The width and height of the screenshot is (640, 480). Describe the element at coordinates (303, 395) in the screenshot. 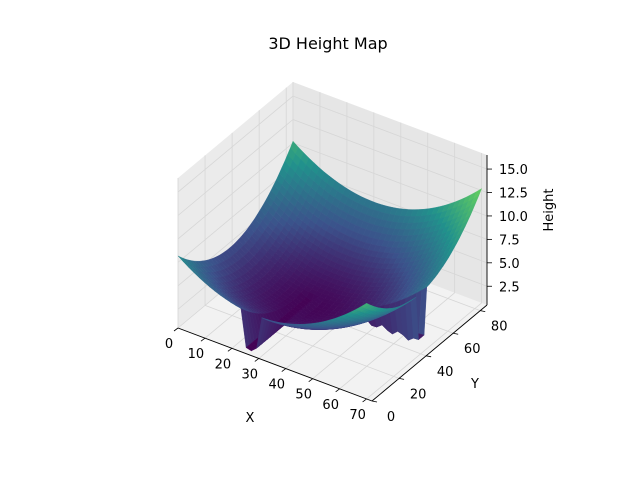

I see `x-tick-label: 50` at that location.